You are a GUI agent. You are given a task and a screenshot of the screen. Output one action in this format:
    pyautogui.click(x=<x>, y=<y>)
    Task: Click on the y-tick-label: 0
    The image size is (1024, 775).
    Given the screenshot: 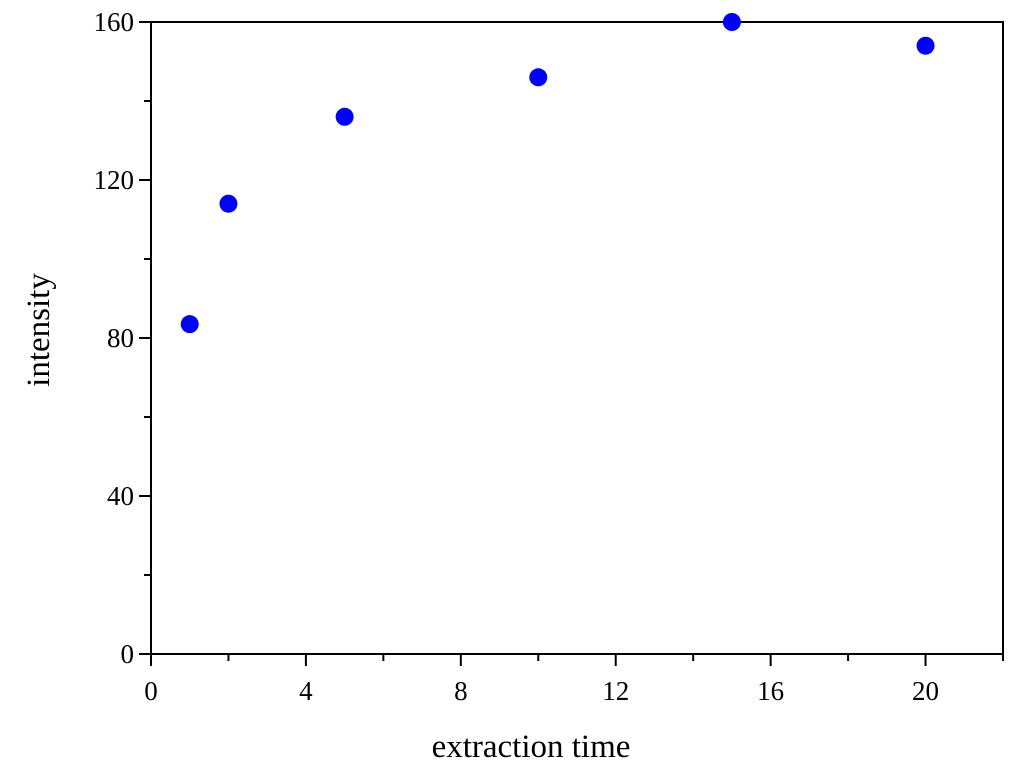 What is the action you would take?
    pyautogui.click(x=128, y=654)
    